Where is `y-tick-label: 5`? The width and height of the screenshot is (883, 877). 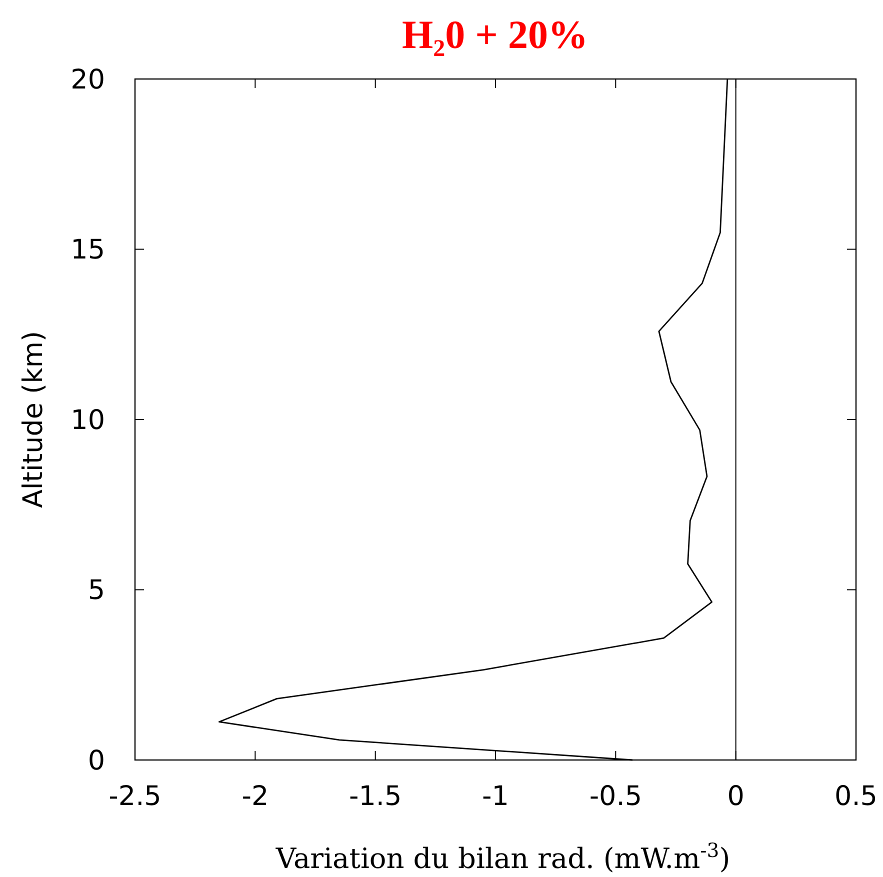 y-tick-label: 5 is located at coordinates (96, 590).